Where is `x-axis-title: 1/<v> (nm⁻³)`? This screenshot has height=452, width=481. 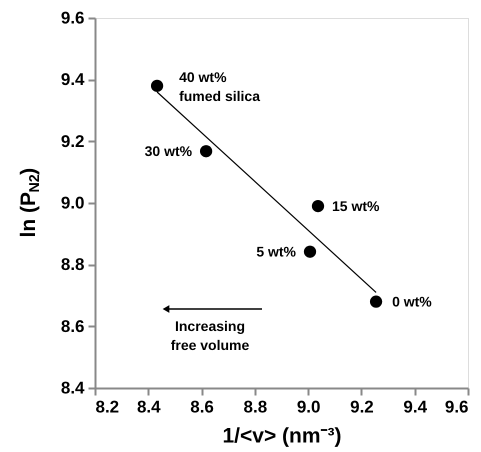
x-axis-title: 1/<v> (nm⁻³) is located at coordinates (282, 436).